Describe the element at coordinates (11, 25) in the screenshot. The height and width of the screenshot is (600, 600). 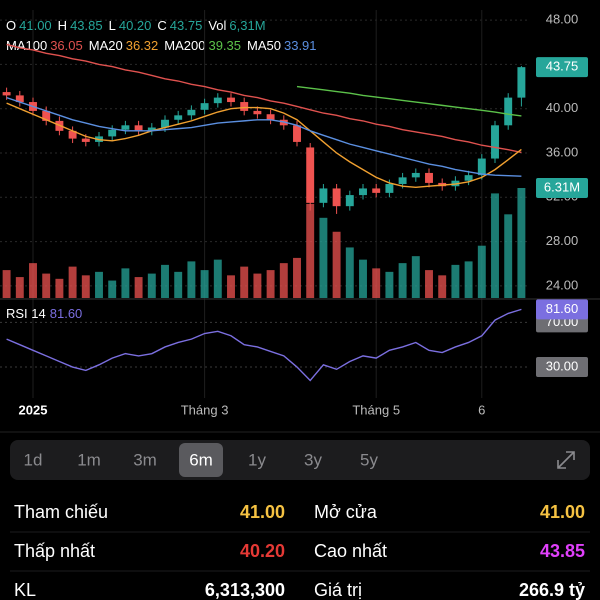
I see `ohlc-label: O` at that location.